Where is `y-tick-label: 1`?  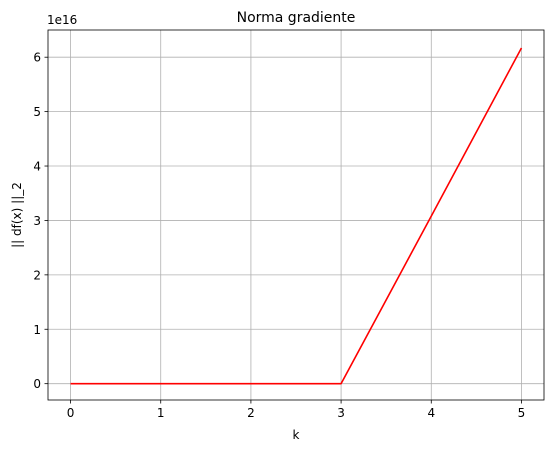
y-tick-label: 1 is located at coordinates (37, 330).